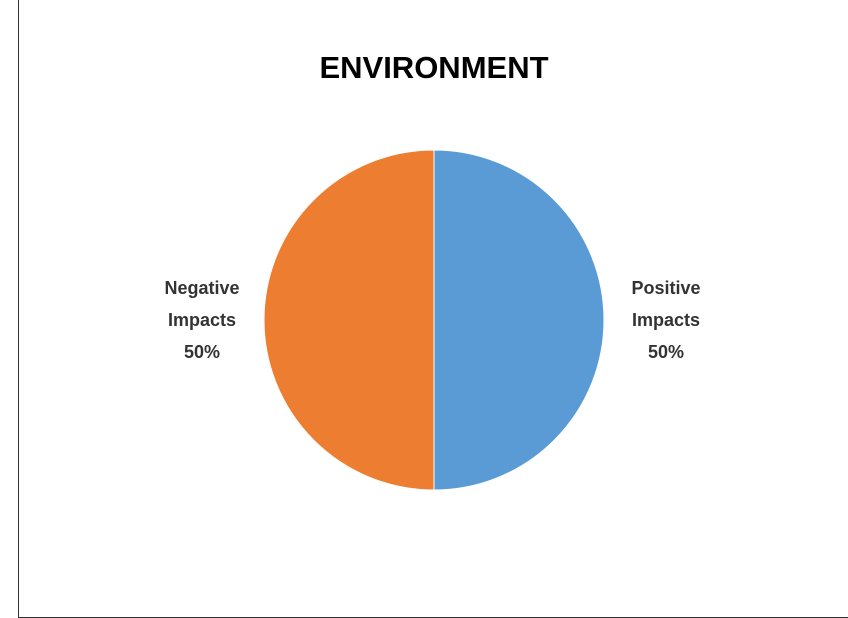 Image resolution: width=848 pixels, height=618 pixels. I want to click on slice-label: Negative Impacts 50%, so click(202, 320).